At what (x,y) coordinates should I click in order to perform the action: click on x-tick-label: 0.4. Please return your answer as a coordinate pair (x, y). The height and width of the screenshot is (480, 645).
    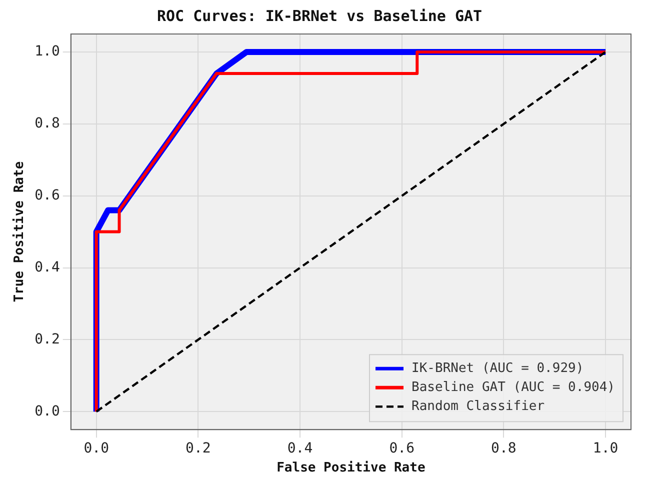
    Looking at the image, I should click on (300, 448).